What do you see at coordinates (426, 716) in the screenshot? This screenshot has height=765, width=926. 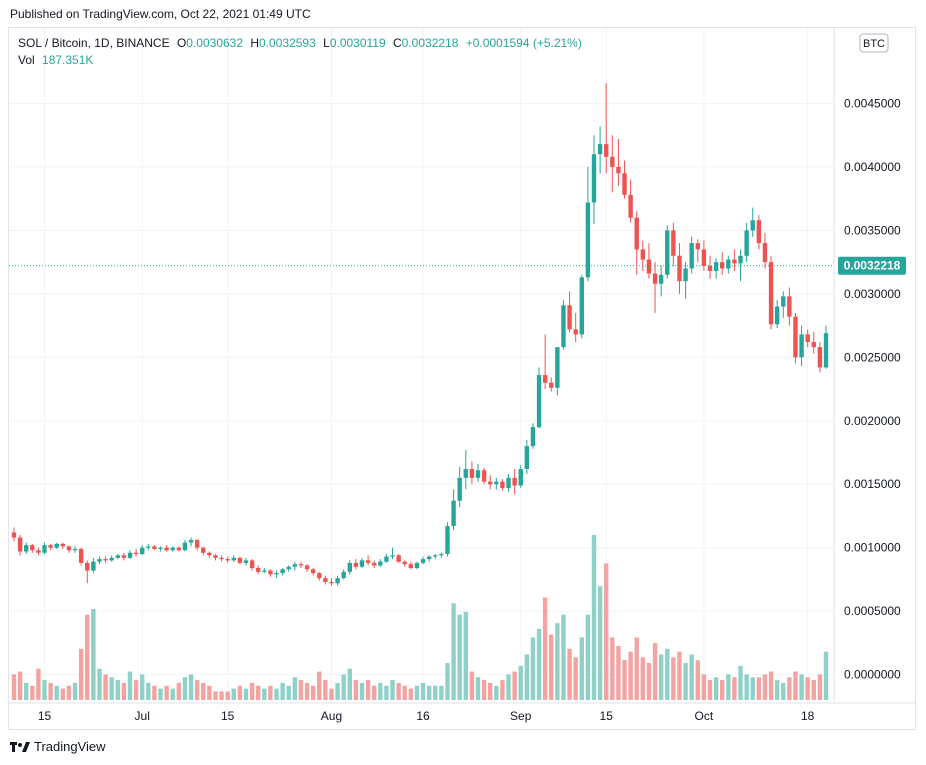 I see `time-axis: 15 Jul 15 Aug 16 Sep 15 Oct 18` at bounding box center [426, 716].